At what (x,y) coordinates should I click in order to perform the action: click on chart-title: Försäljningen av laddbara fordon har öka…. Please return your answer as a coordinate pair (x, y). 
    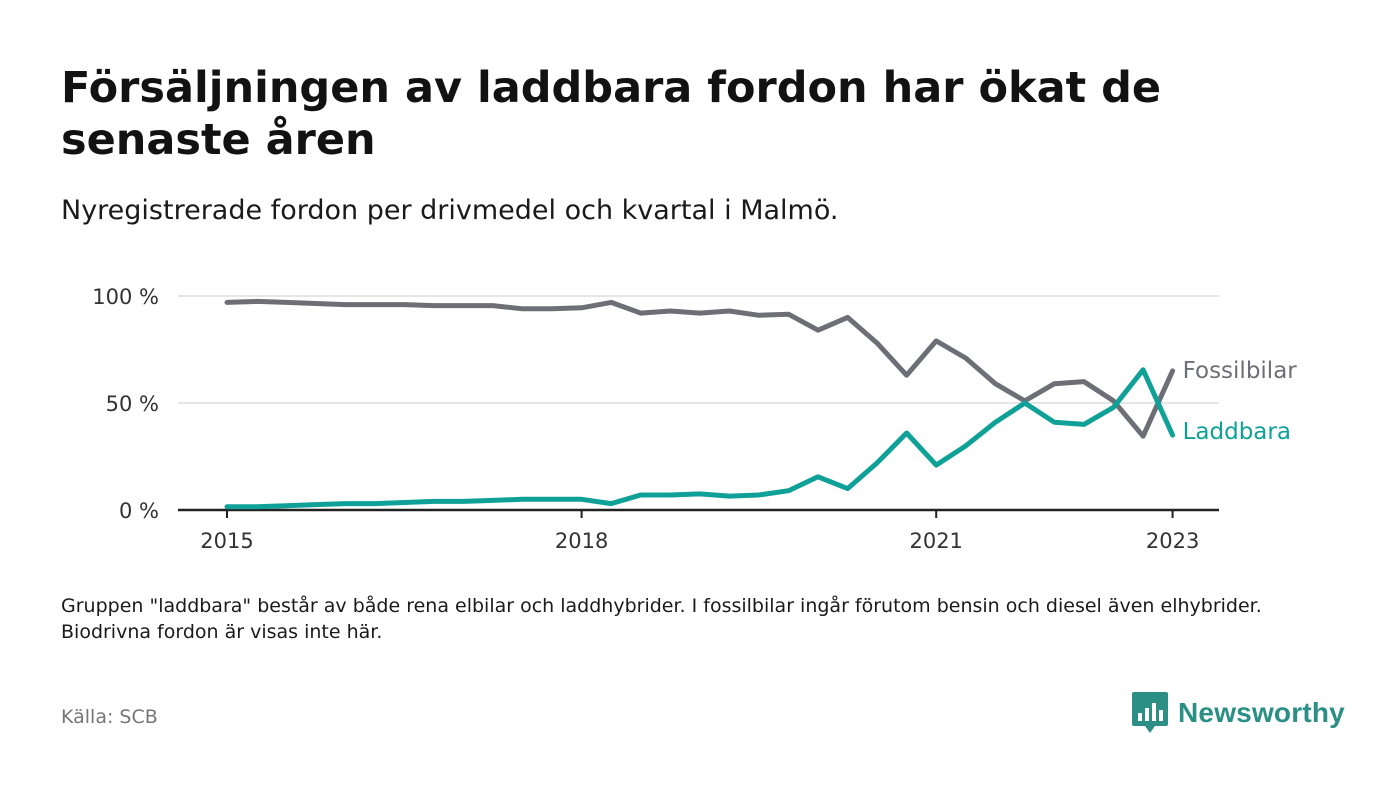
    Looking at the image, I should click on (611, 114).